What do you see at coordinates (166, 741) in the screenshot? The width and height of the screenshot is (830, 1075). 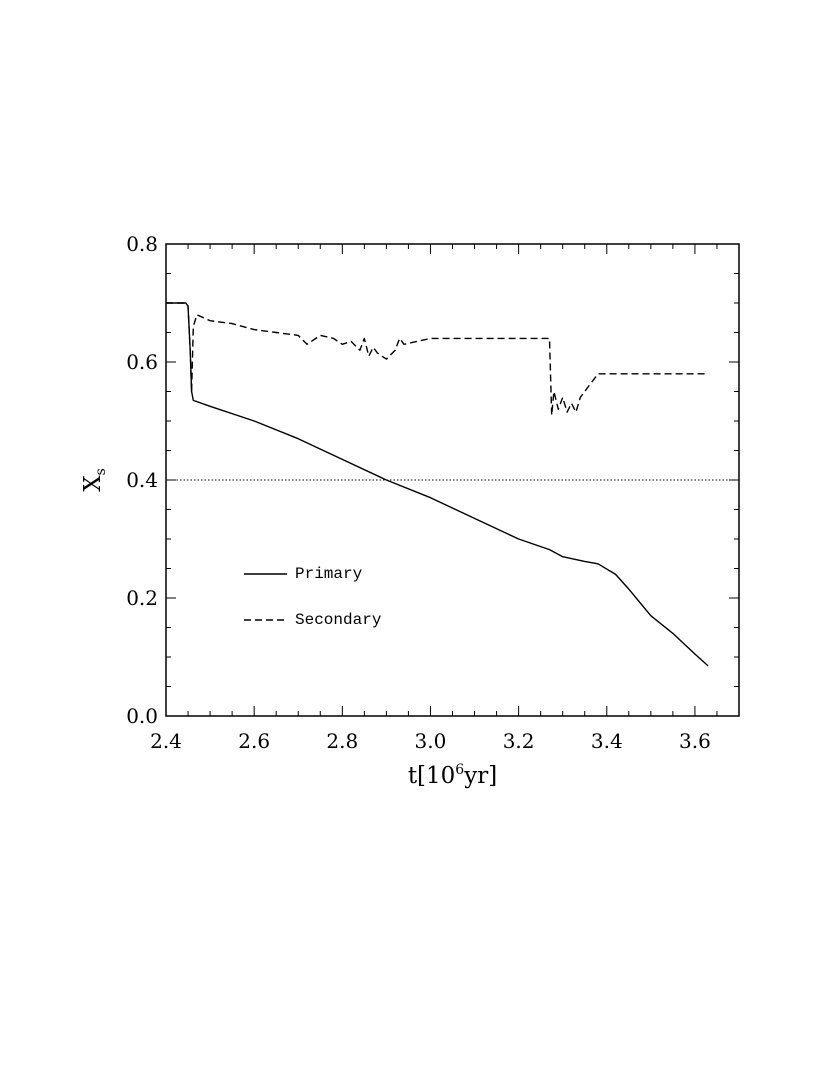 I see `x-tick-label: 2.4` at bounding box center [166, 741].